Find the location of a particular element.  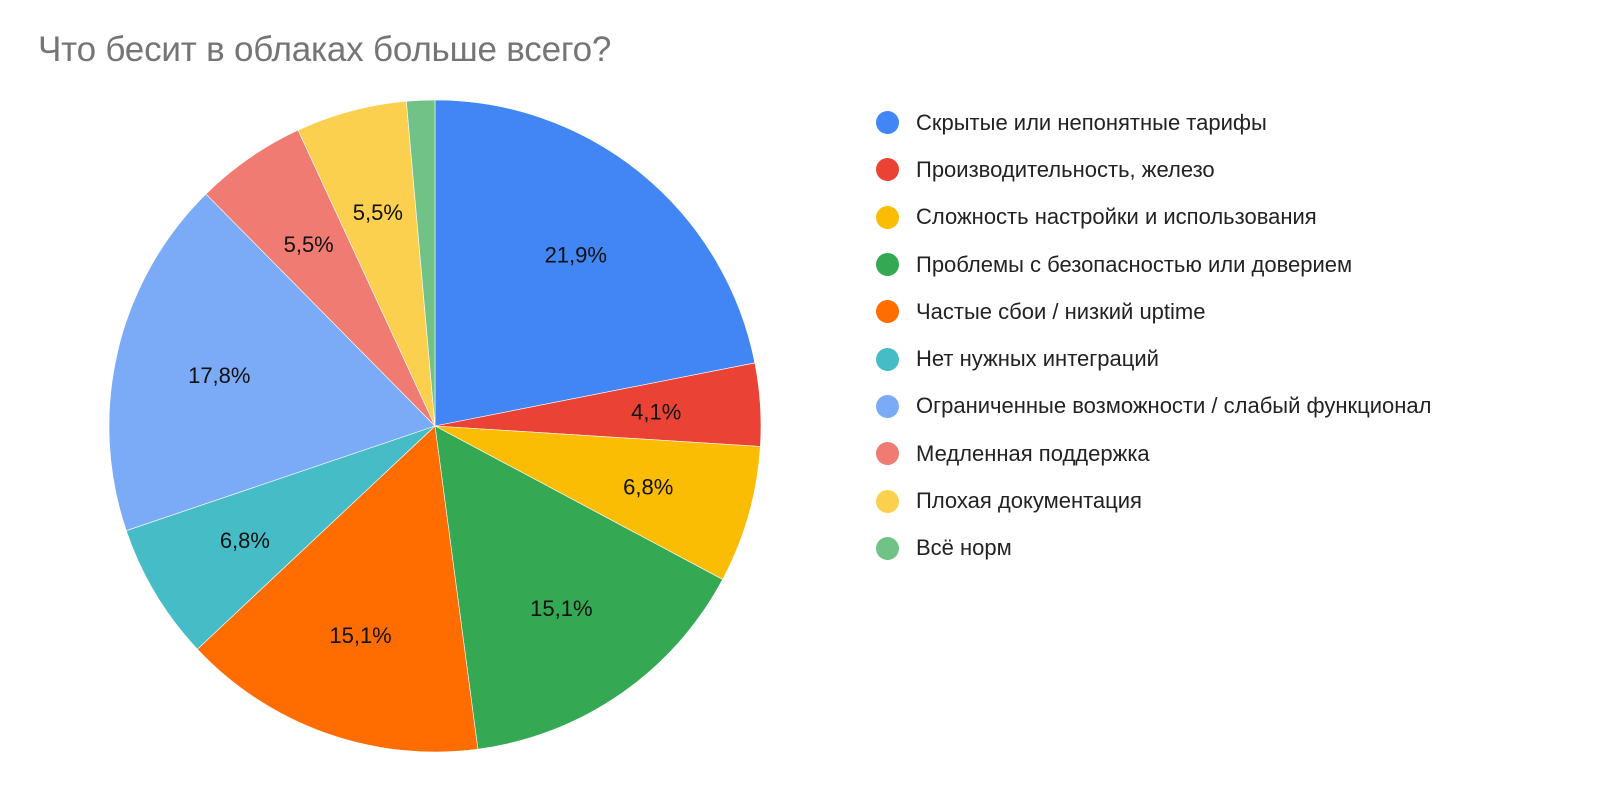

legend-item: Проблемы с безопасностью или доверием is located at coordinates (1154, 264).